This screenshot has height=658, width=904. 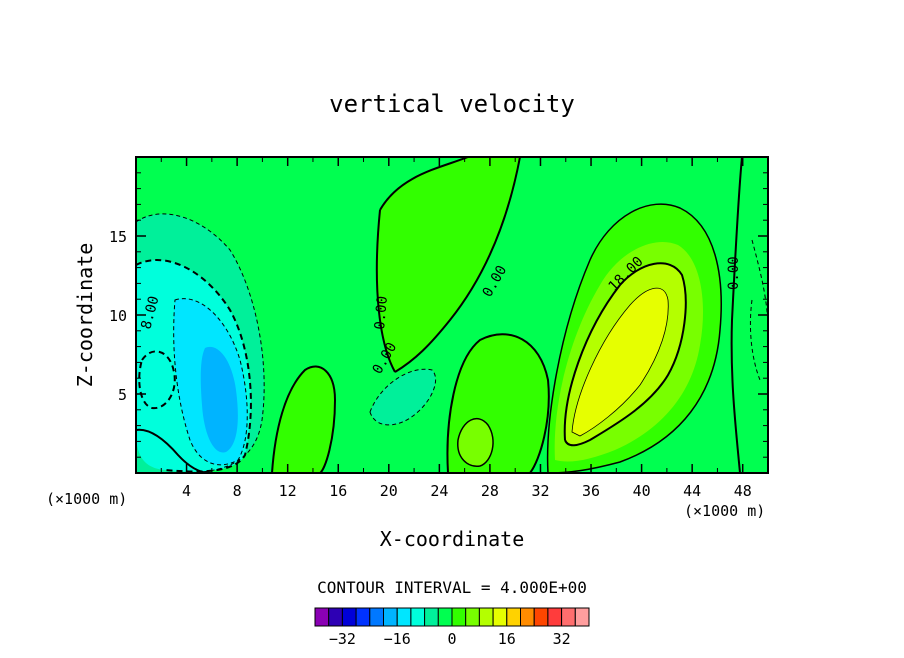 I want to click on weak-downdraft-region, so click(x=403, y=397).